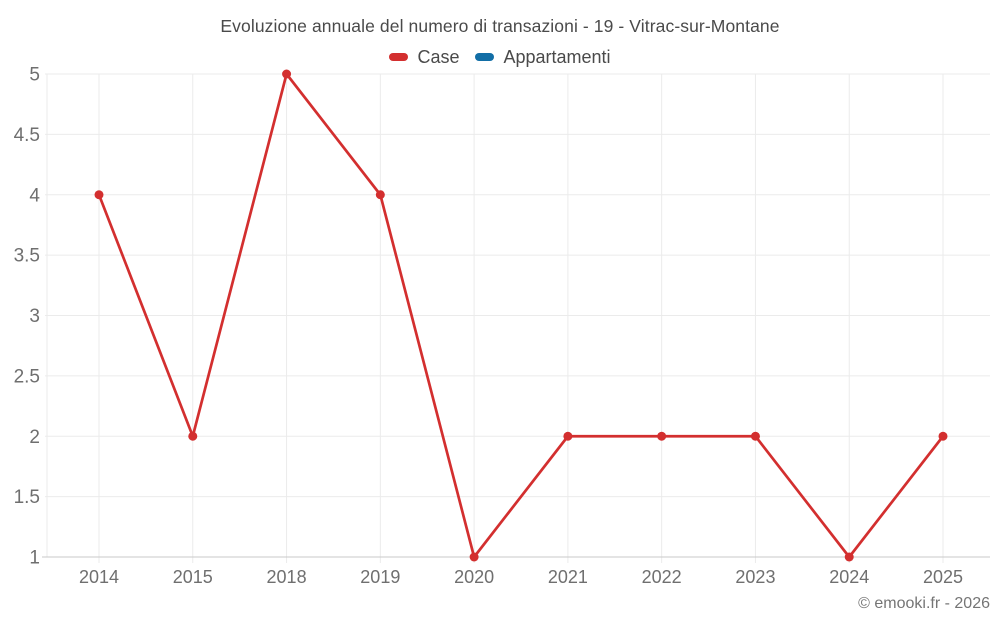 The image size is (1000, 625). What do you see at coordinates (34, 316) in the screenshot?
I see `y-tick-label: 3` at bounding box center [34, 316].